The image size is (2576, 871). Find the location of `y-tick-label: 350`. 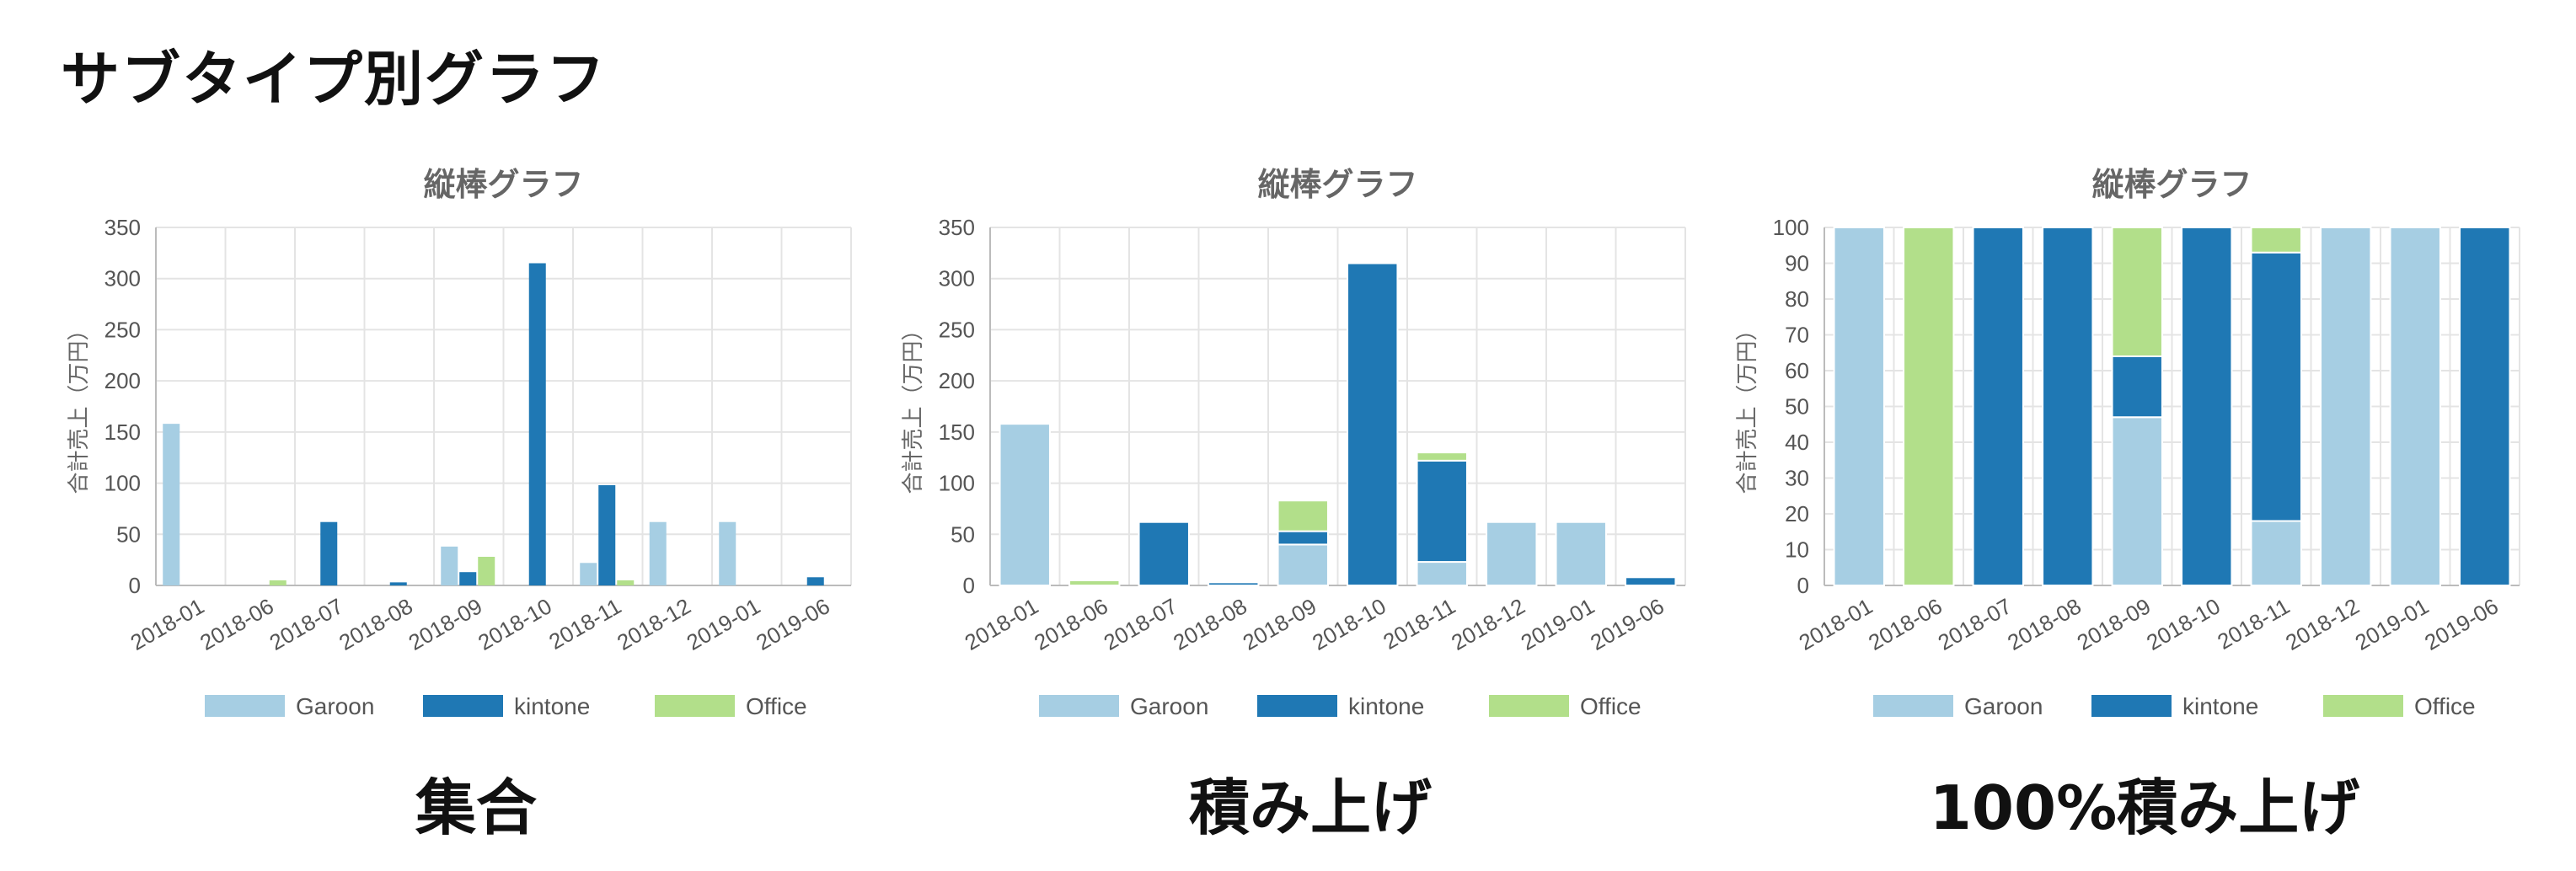

y-tick-label: 350 is located at coordinates (957, 227).